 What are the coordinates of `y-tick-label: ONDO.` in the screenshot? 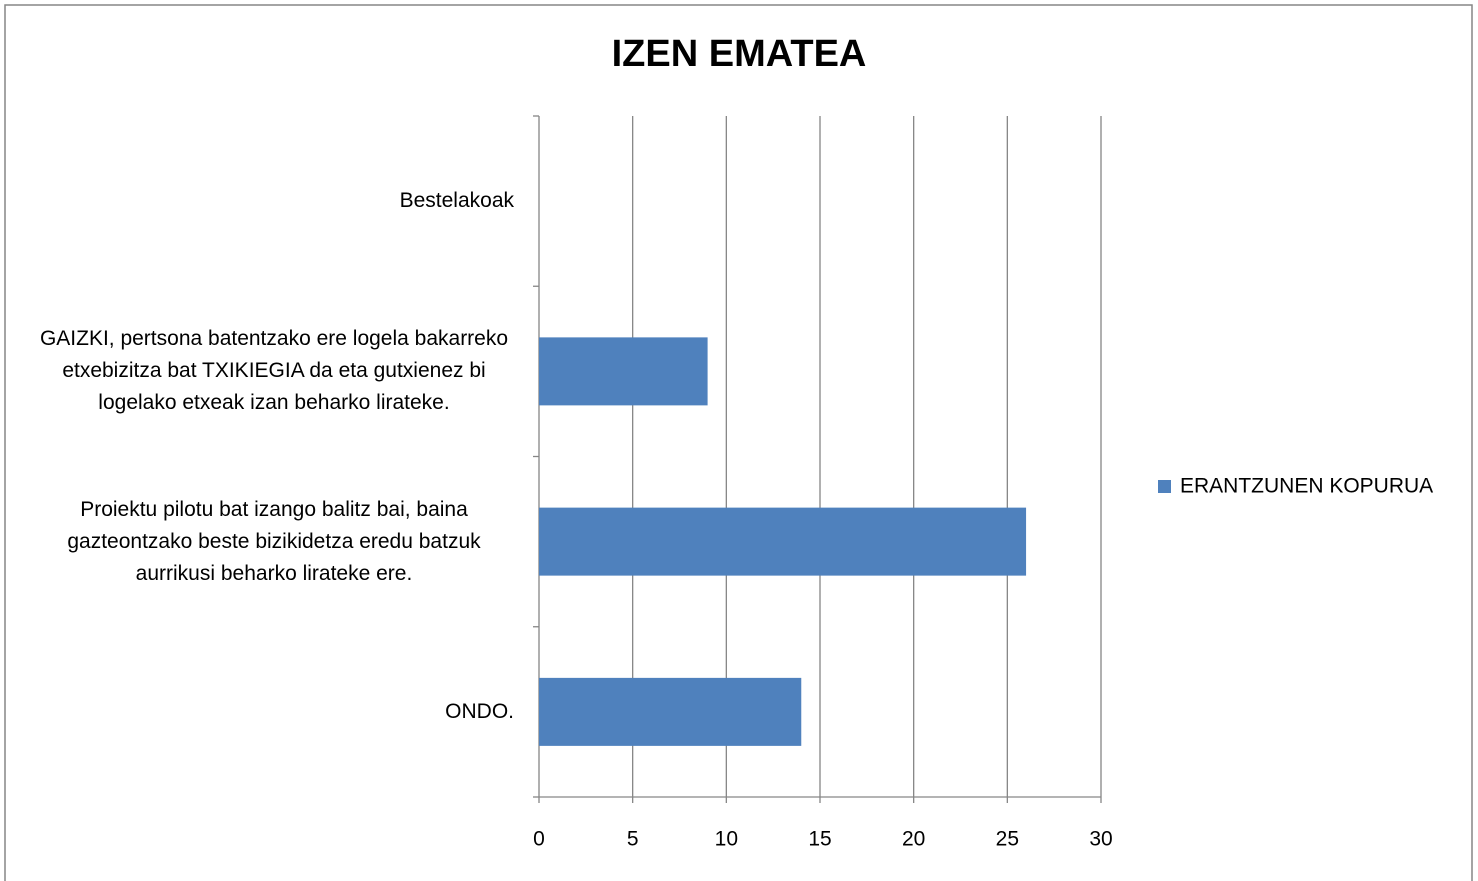 It's located at (479, 711).